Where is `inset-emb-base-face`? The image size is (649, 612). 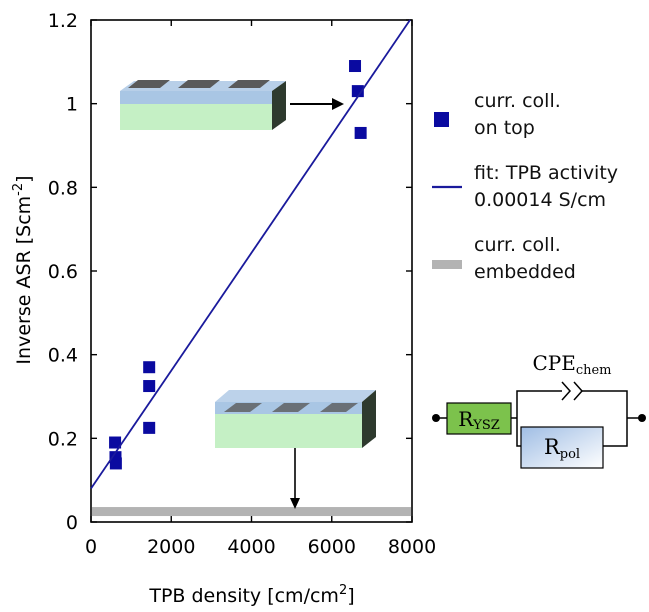
inset-emb-base-face is located at coordinates (288, 431).